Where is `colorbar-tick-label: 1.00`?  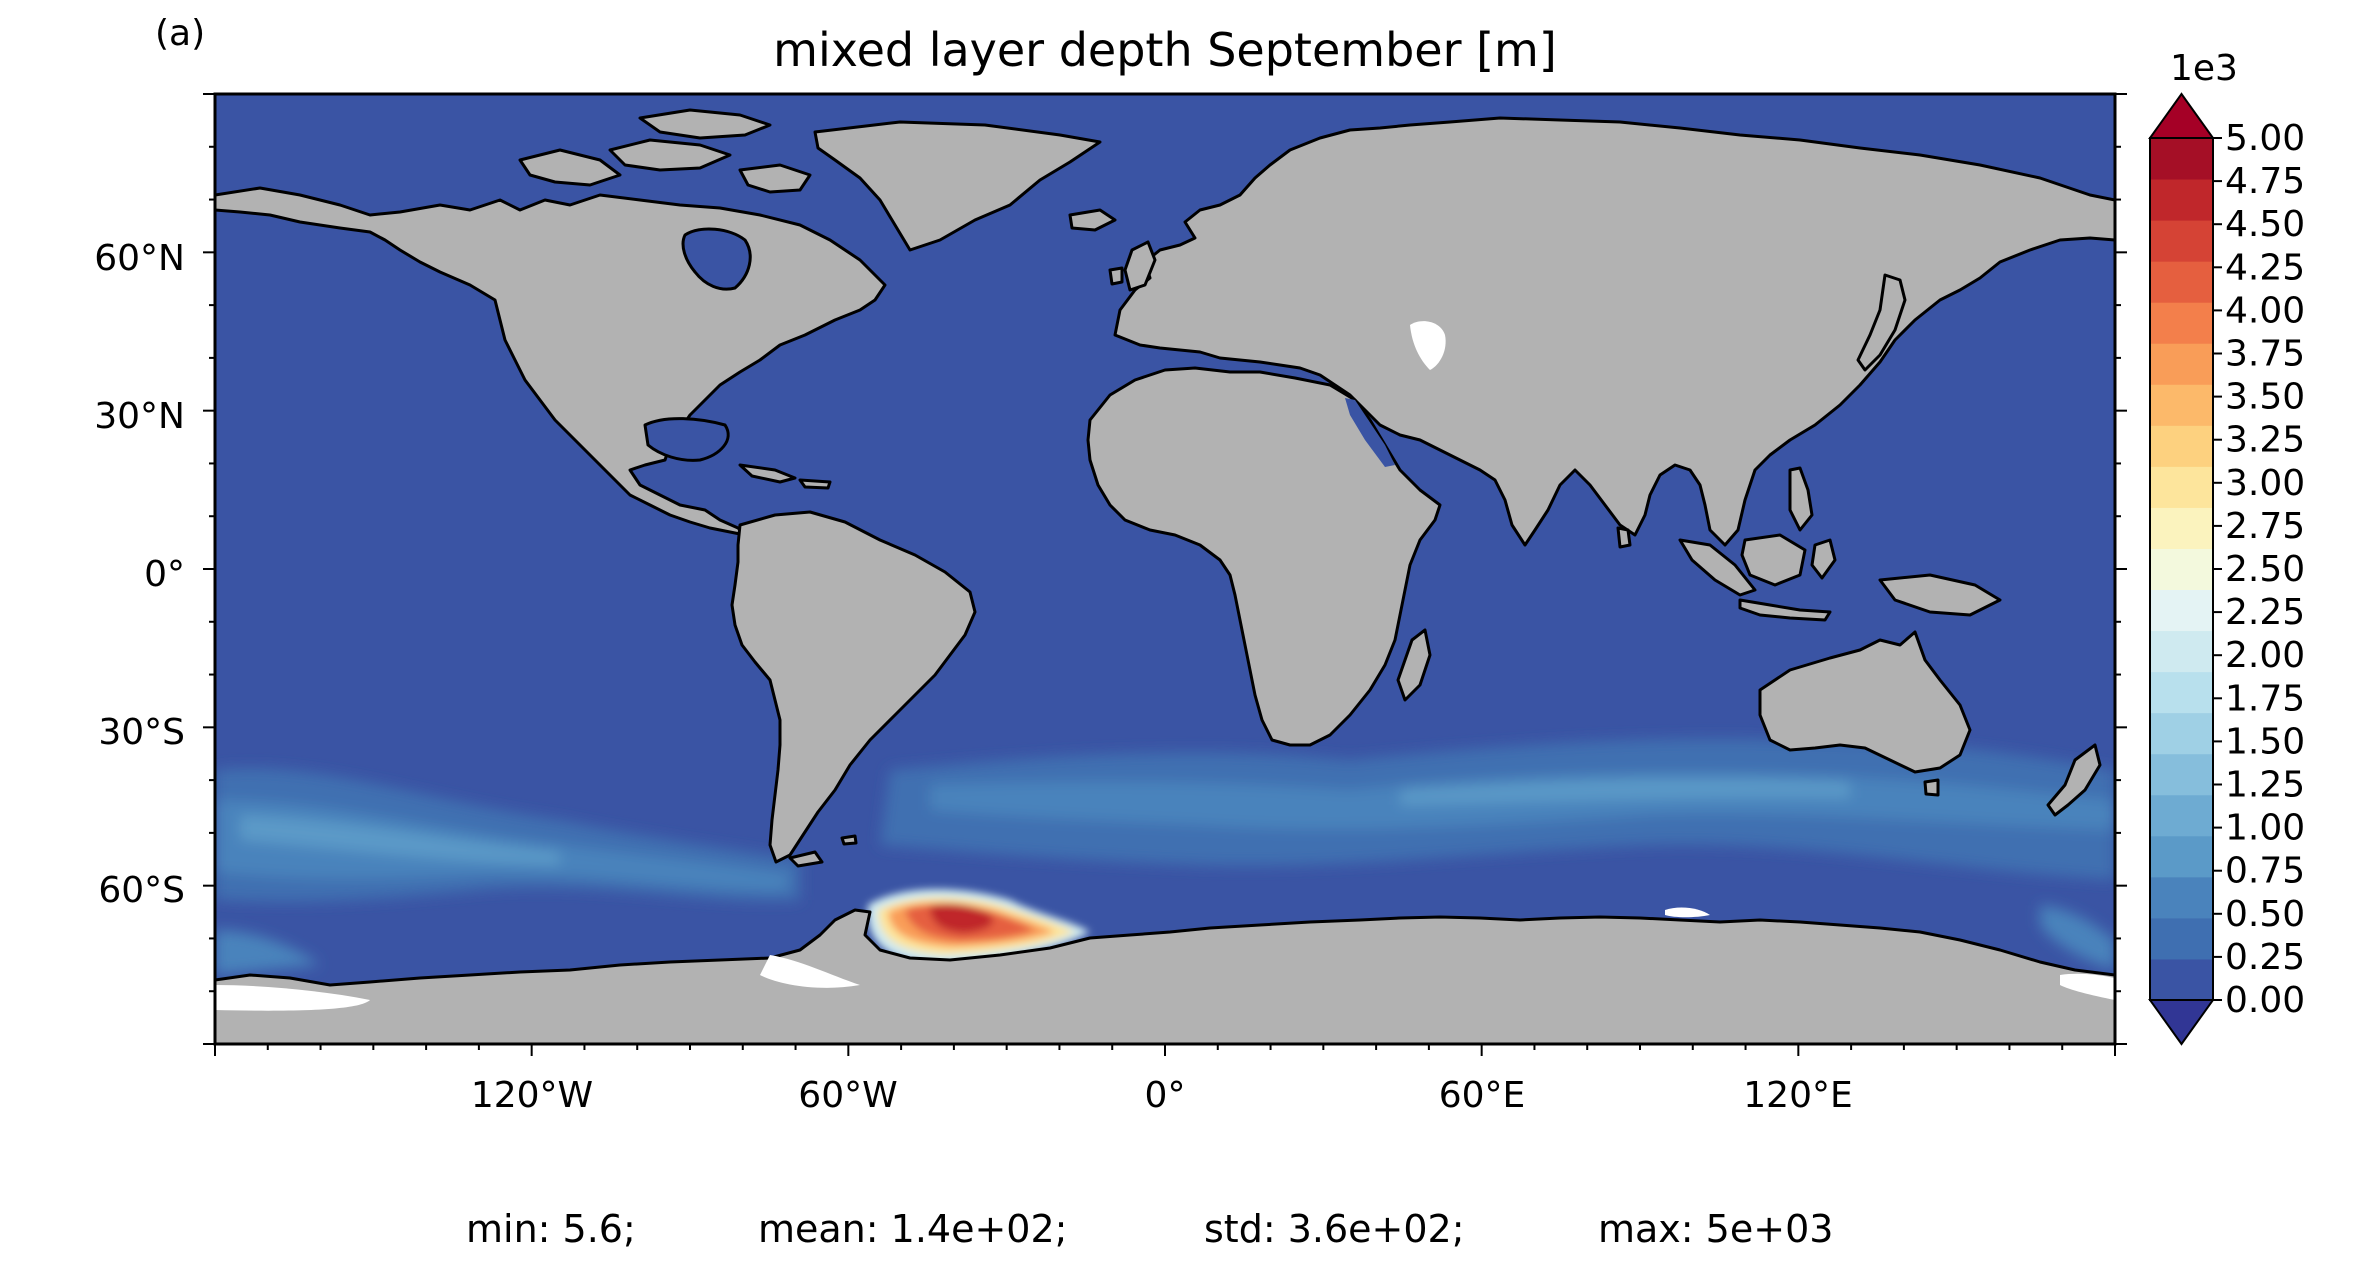
colorbar-tick-label: 1.00 is located at coordinates (2265, 828).